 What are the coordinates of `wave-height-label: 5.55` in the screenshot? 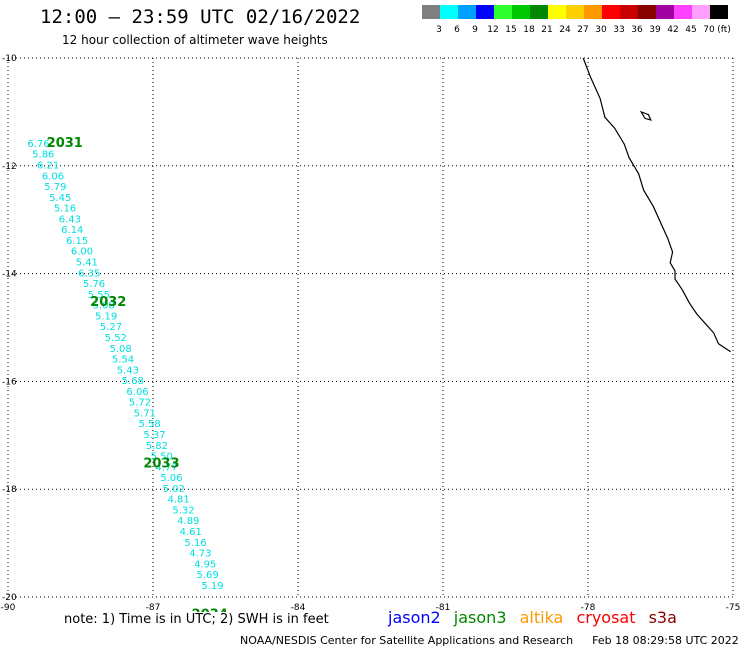 It's located at (99, 295).